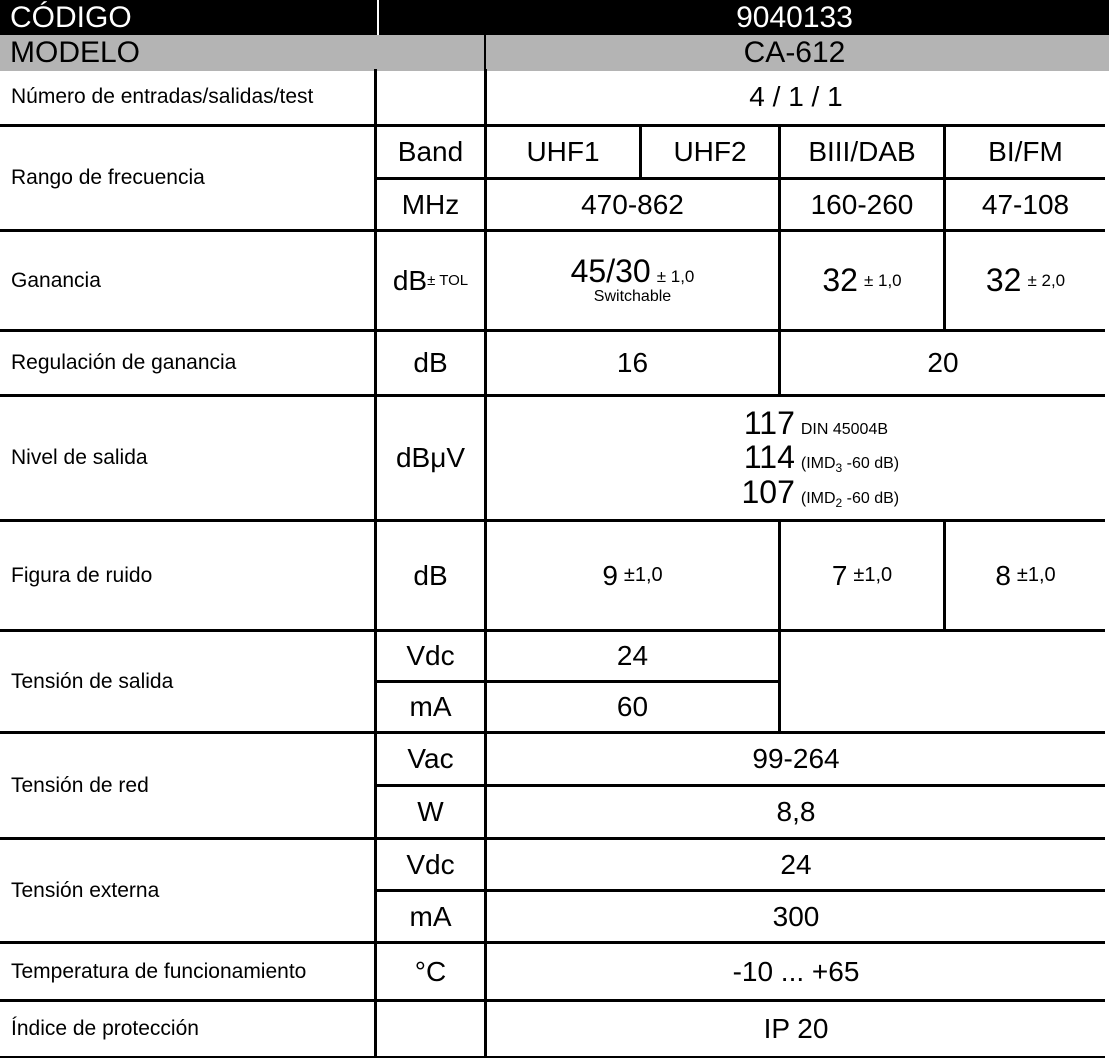  What do you see at coordinates (188, 363) in the screenshot?
I see `gain-reg-label: Regulación de ganancia` at bounding box center [188, 363].